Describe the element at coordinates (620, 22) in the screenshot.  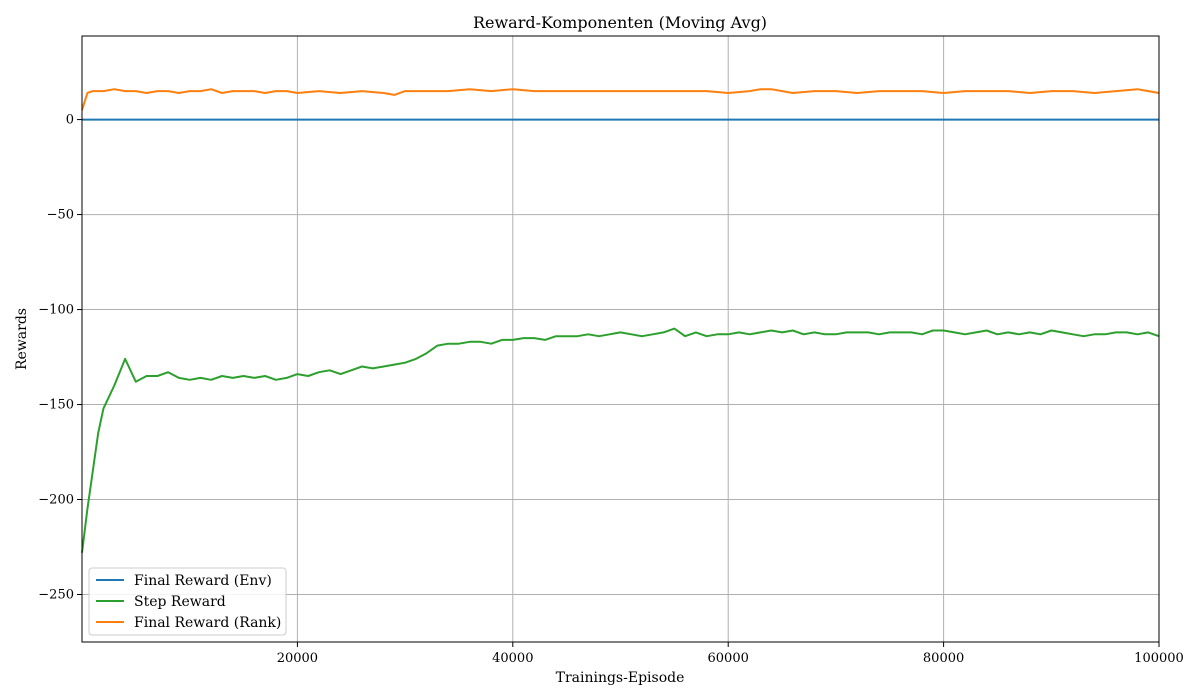
I see `chart-title: Reward-Komponenten (Moving Avg)` at that location.